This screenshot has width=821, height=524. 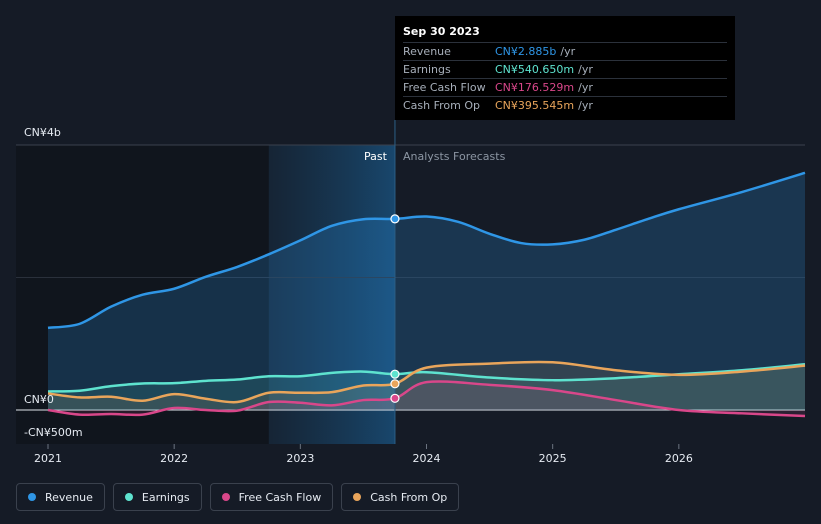 I want to click on legend-cash-from-op: Cash From Op, so click(x=400, y=497).